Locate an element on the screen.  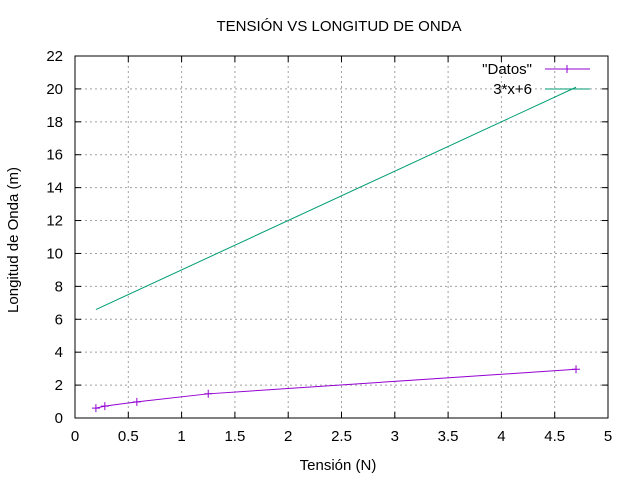
y-tick-label: 8 is located at coordinates (59, 286).